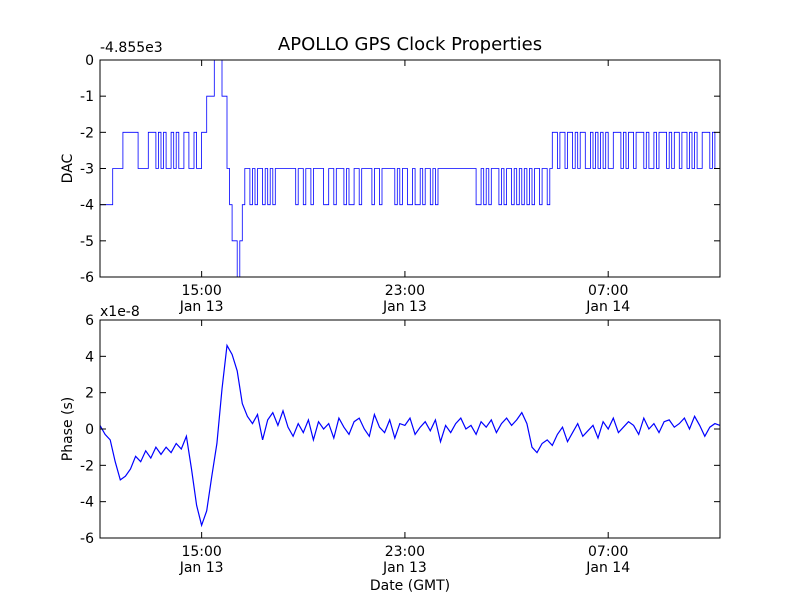 This screenshot has height=600, width=800. I want to click on dac-ytick-label-6: -6, so click(87, 278).